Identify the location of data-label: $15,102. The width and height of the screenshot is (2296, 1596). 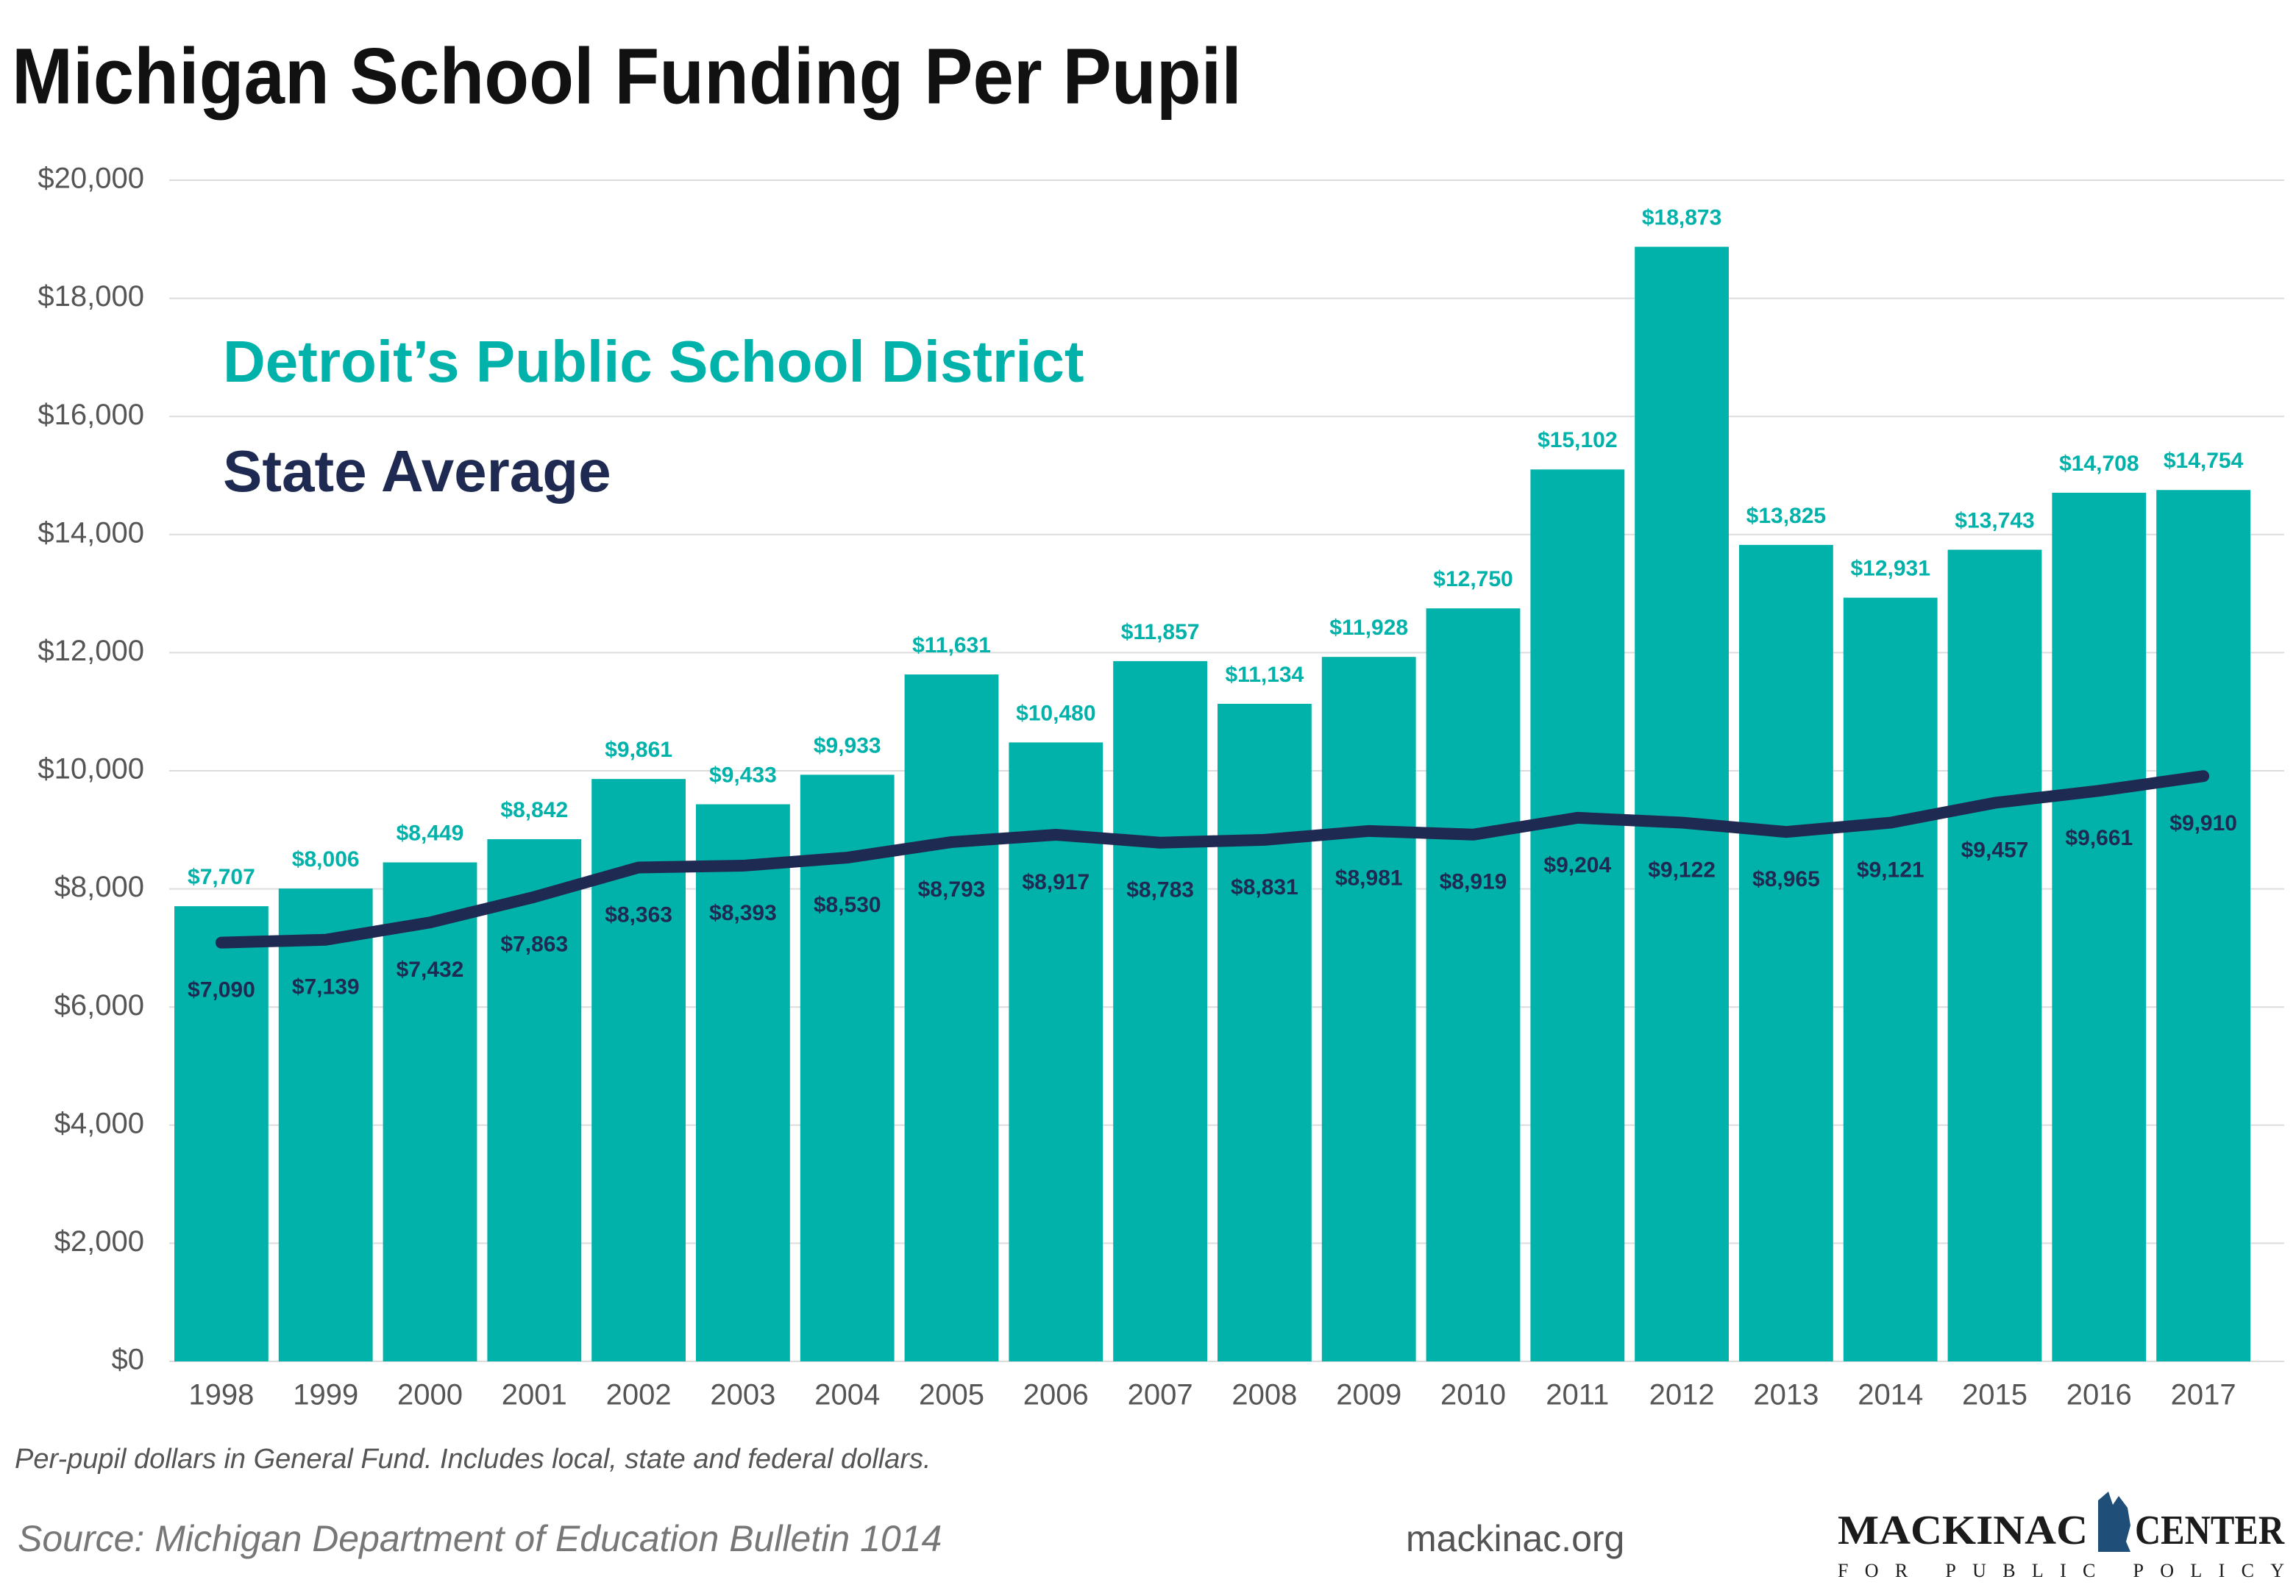
(1577, 440).